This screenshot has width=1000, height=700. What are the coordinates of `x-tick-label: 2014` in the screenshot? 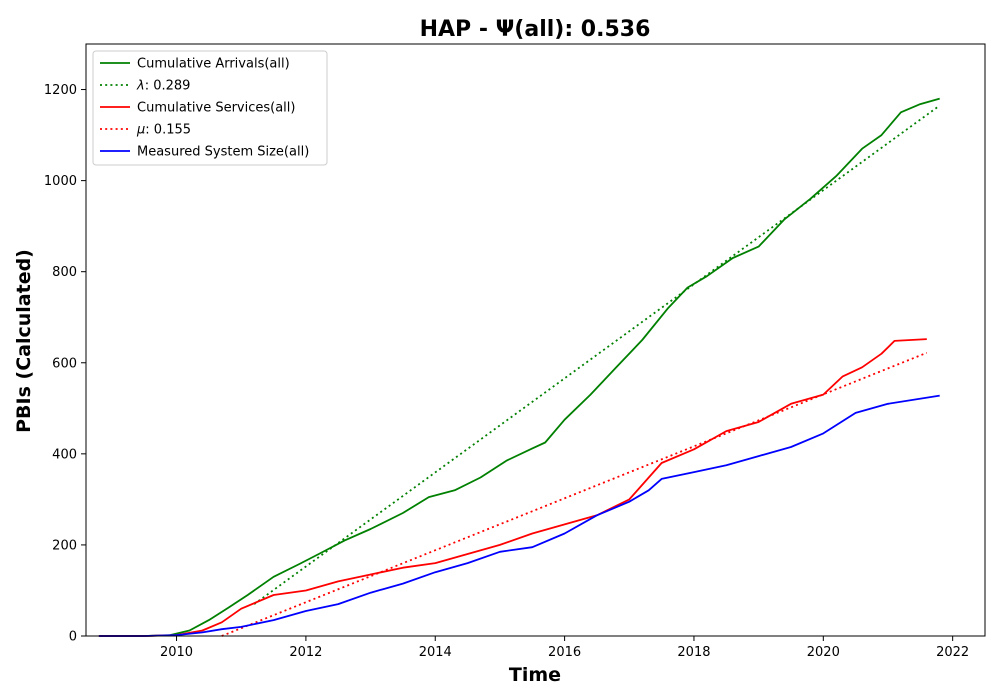 It's located at (435, 652).